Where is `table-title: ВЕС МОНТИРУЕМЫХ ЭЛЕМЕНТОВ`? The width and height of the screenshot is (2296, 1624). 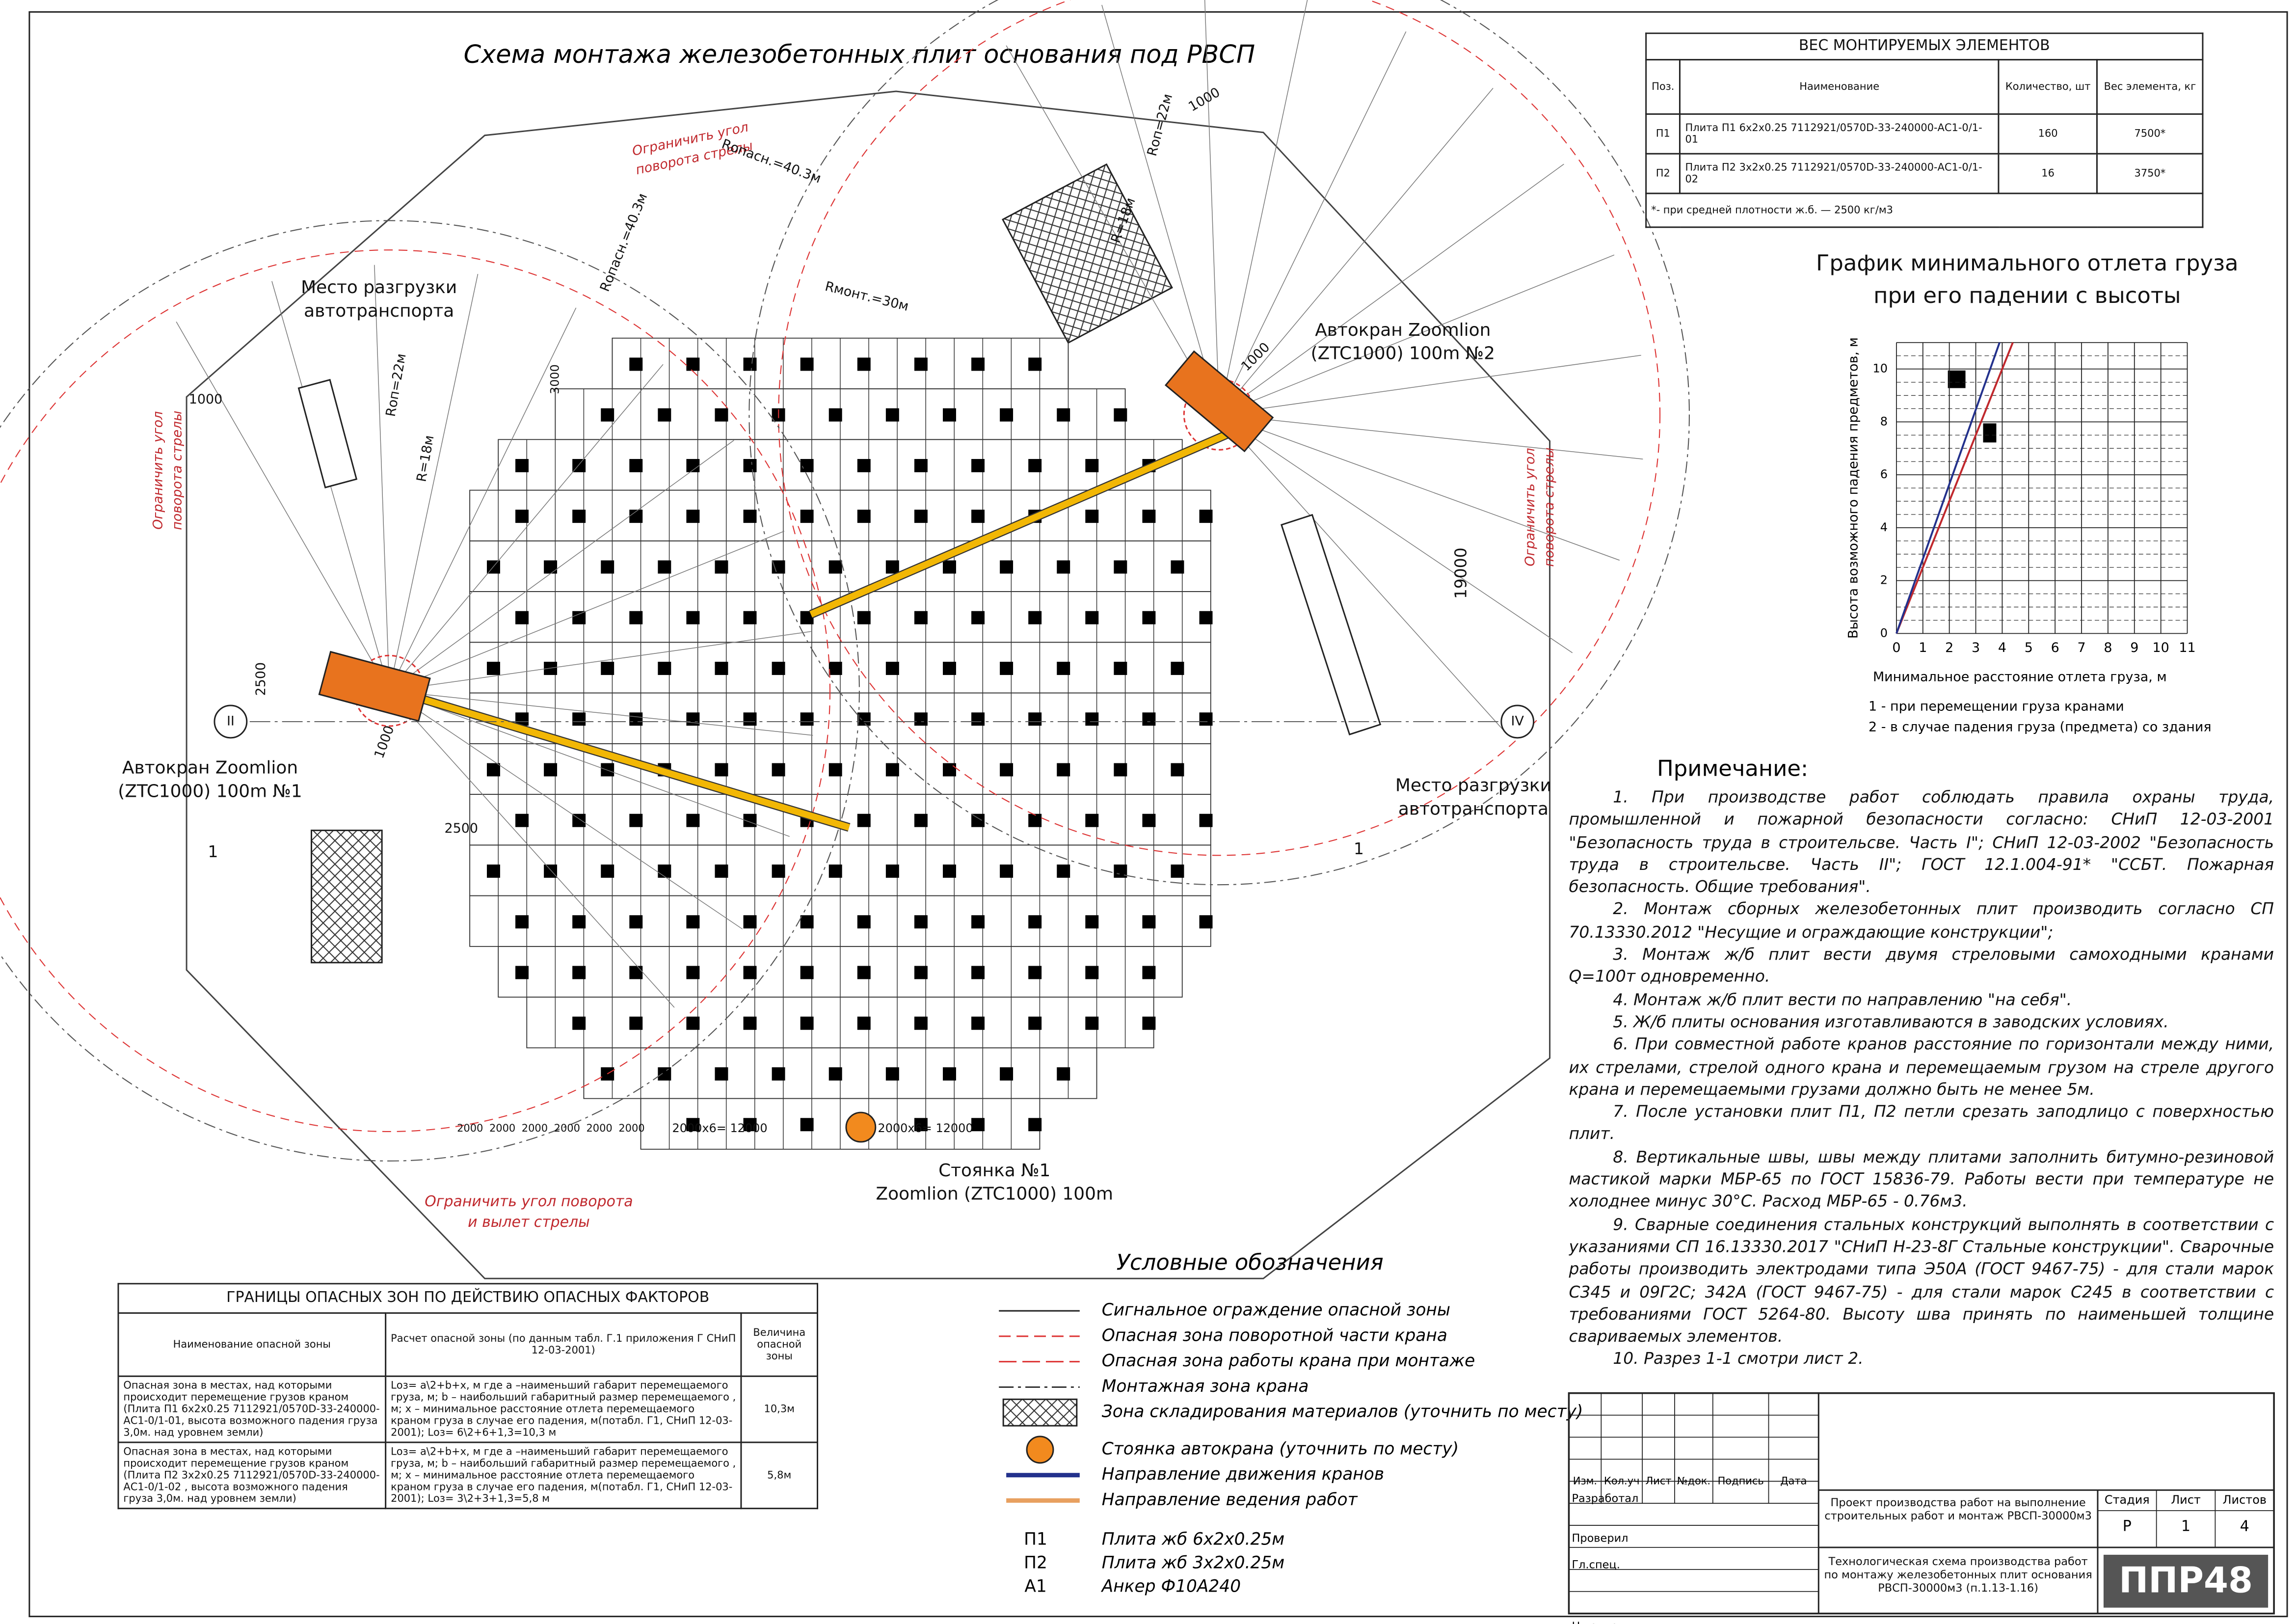
table-title: ВЕС МОНТИРУЕМЫХ ЭЛЕМЕНТОВ is located at coordinates (1924, 45).